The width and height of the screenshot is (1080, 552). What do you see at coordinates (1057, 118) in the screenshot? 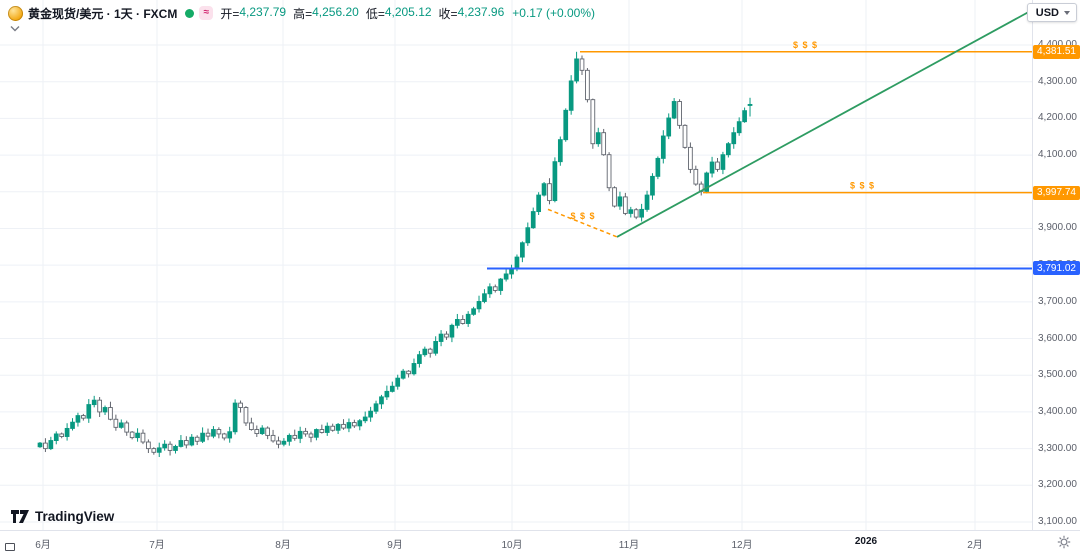
I see `price-tick-label: 4,200.00` at bounding box center [1057, 118].